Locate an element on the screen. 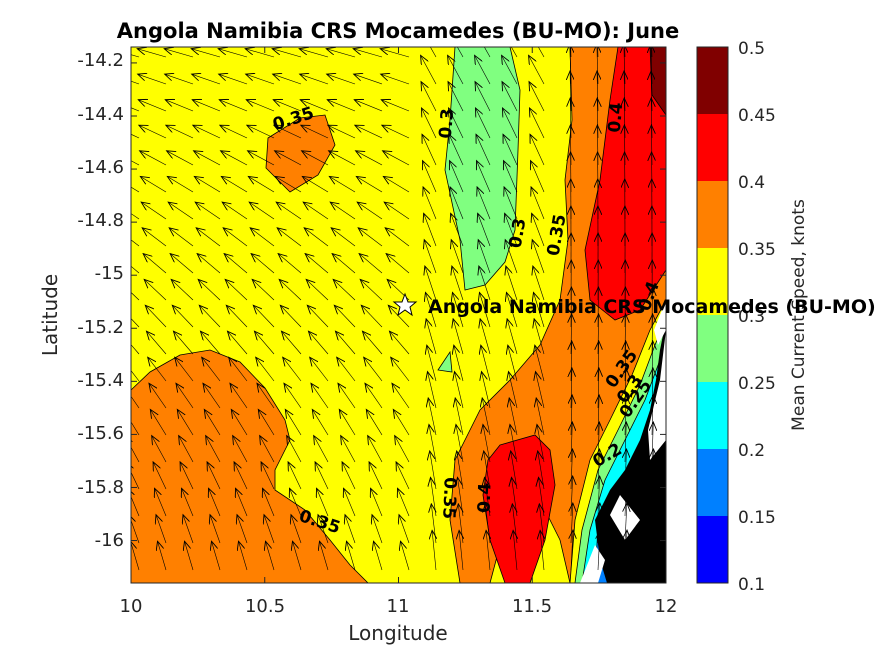 This screenshot has height=656, width=875. y-tick-label: -14.4 is located at coordinates (100, 114).